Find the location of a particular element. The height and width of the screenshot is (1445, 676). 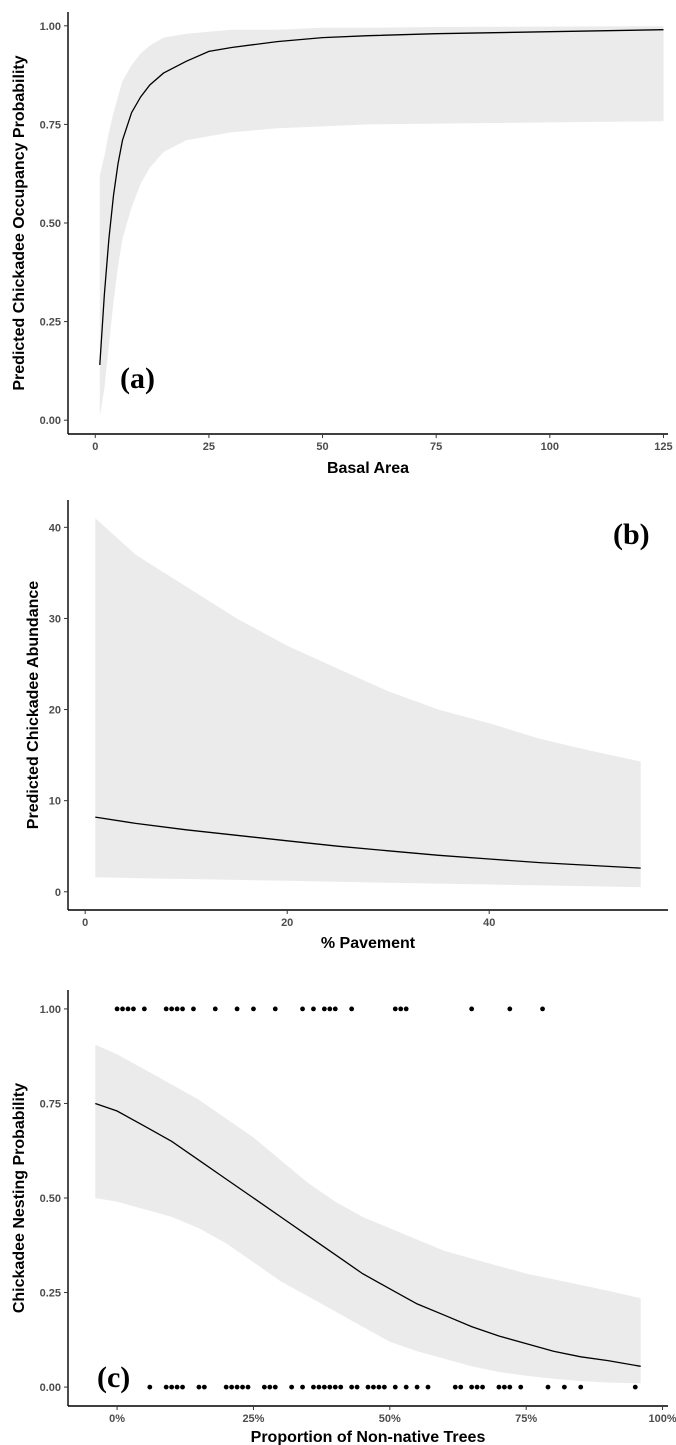

panel-label: (b) is located at coordinates (631, 534).